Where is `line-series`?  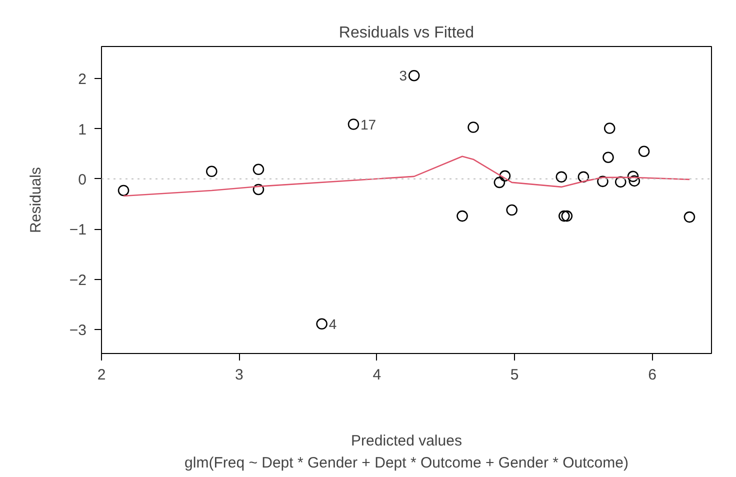
line-series is located at coordinates (406, 176).